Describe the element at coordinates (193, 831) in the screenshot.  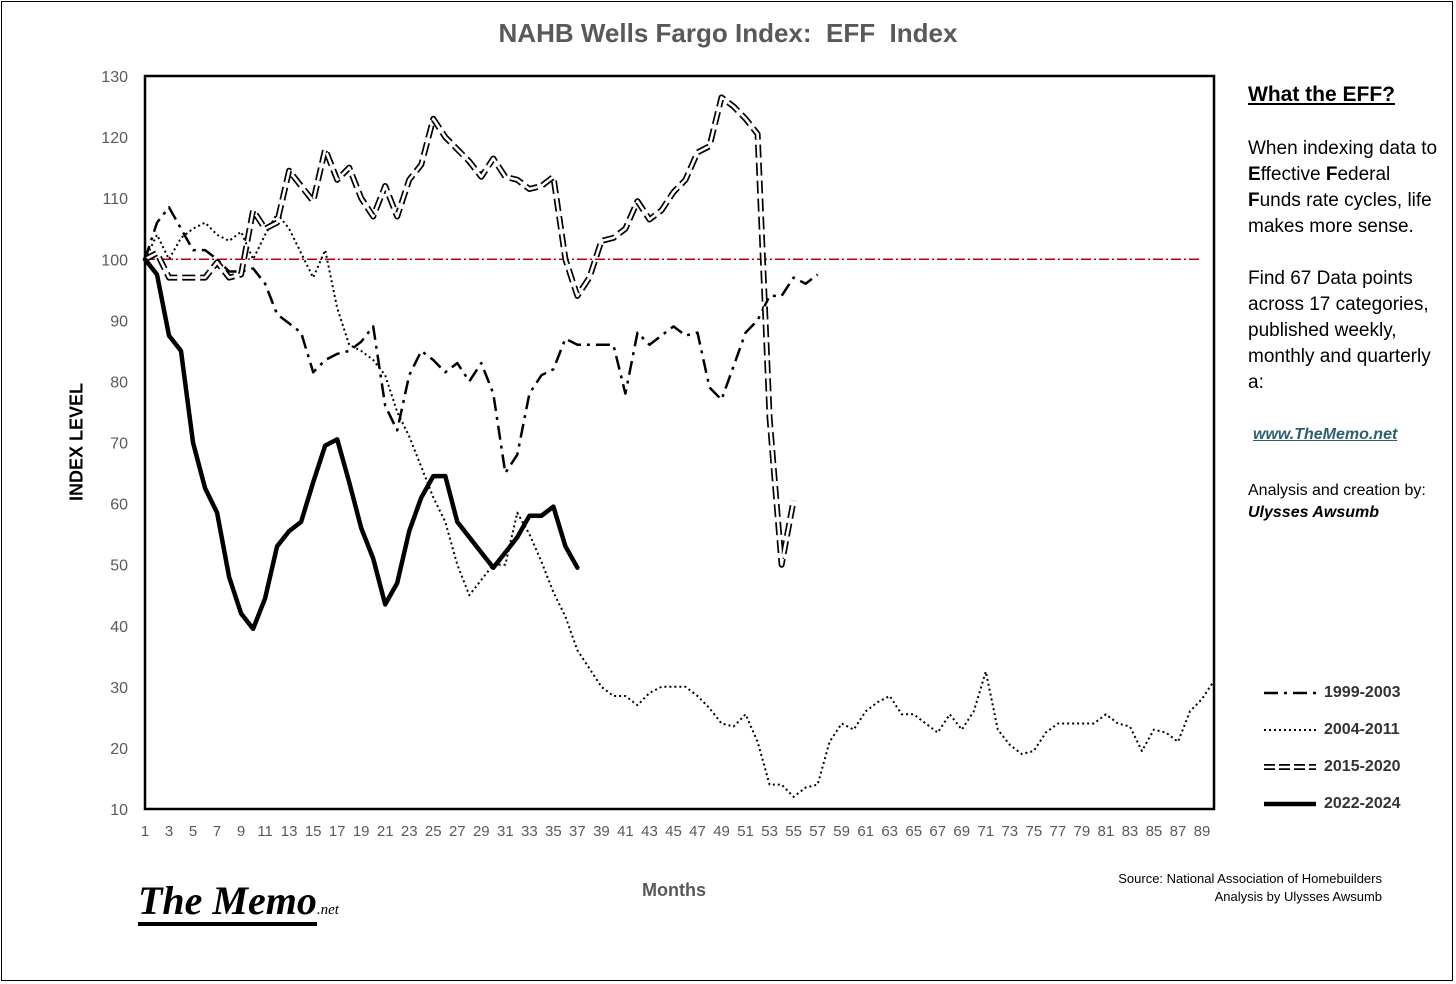
I see `x-tick-label: 5` at that location.